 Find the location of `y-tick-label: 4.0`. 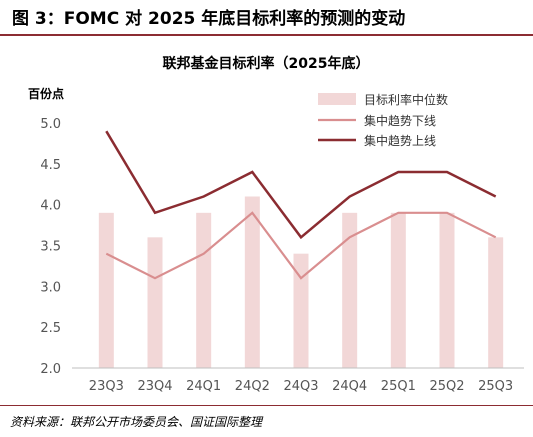

y-tick-label: 4.0 is located at coordinates (50, 206).